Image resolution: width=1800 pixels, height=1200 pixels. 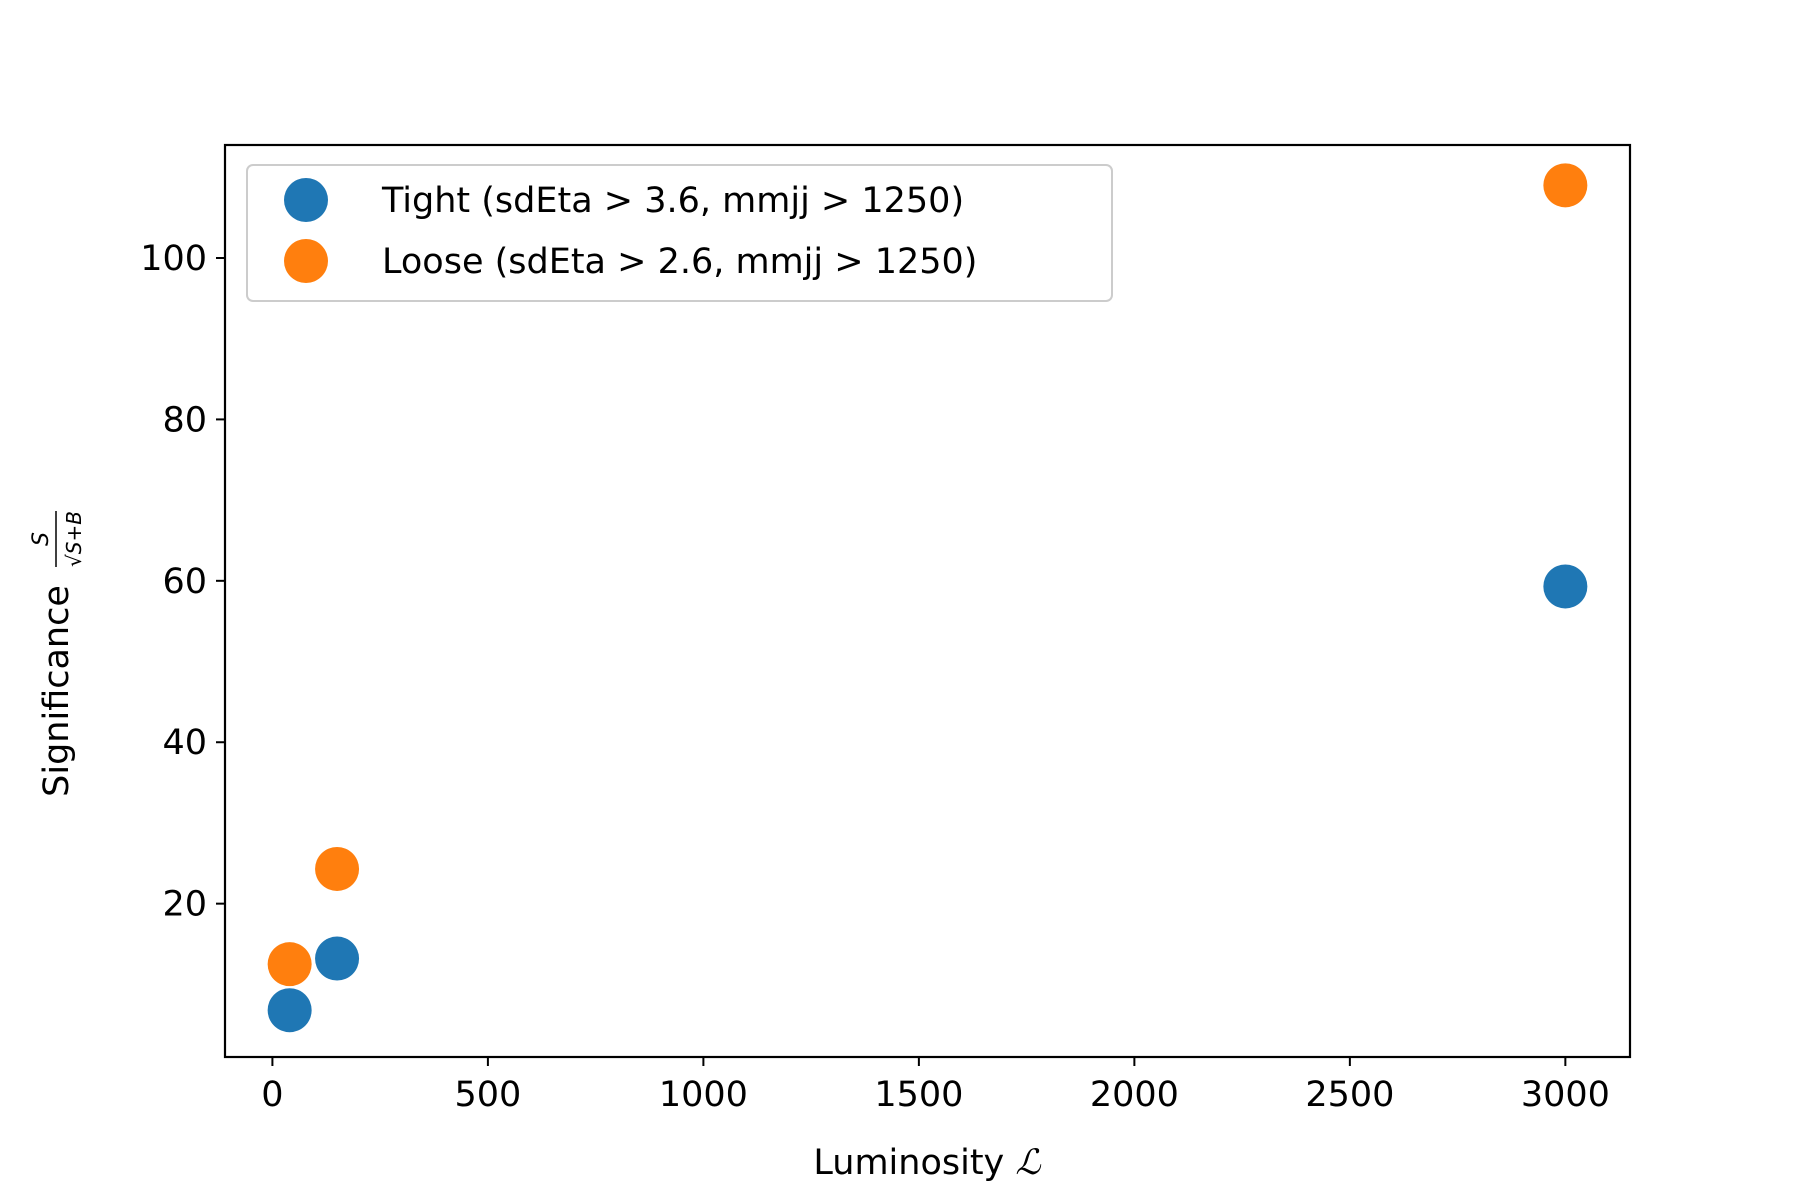 I want to click on y-axis-label: Significance S √S+B, so click(x=57, y=654).